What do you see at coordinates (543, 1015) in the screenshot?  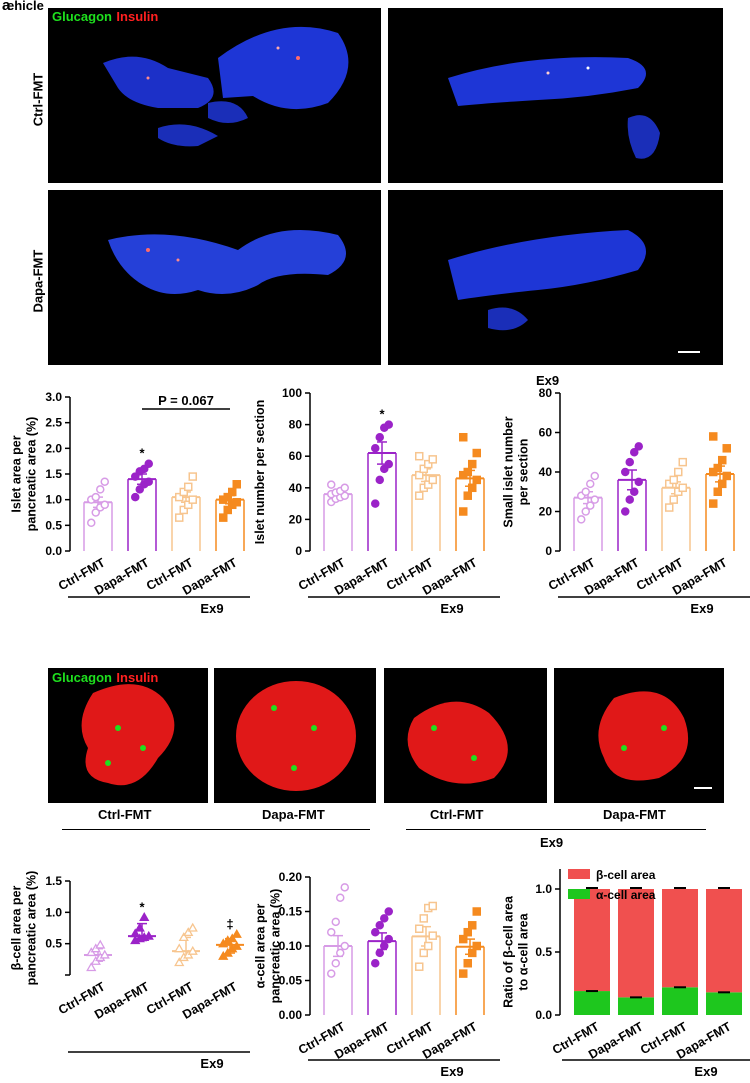 I see `y-tick-label: 0.0` at bounding box center [543, 1015].